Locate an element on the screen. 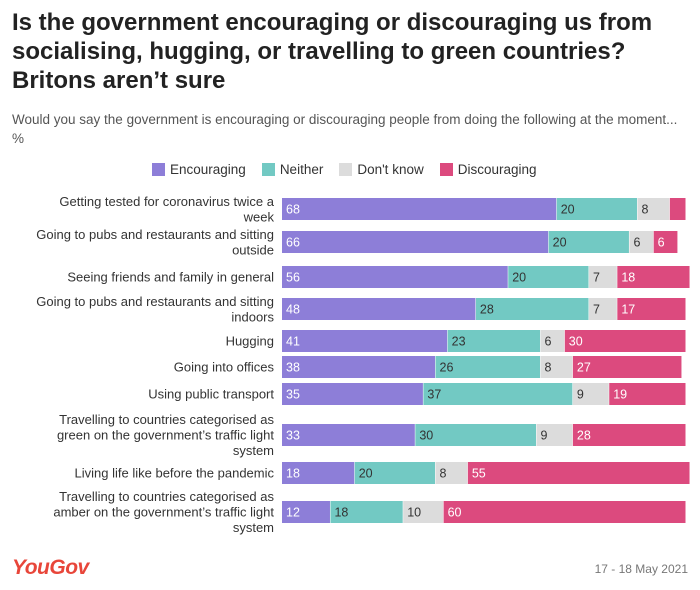  data-label: 17 is located at coordinates (628, 310).